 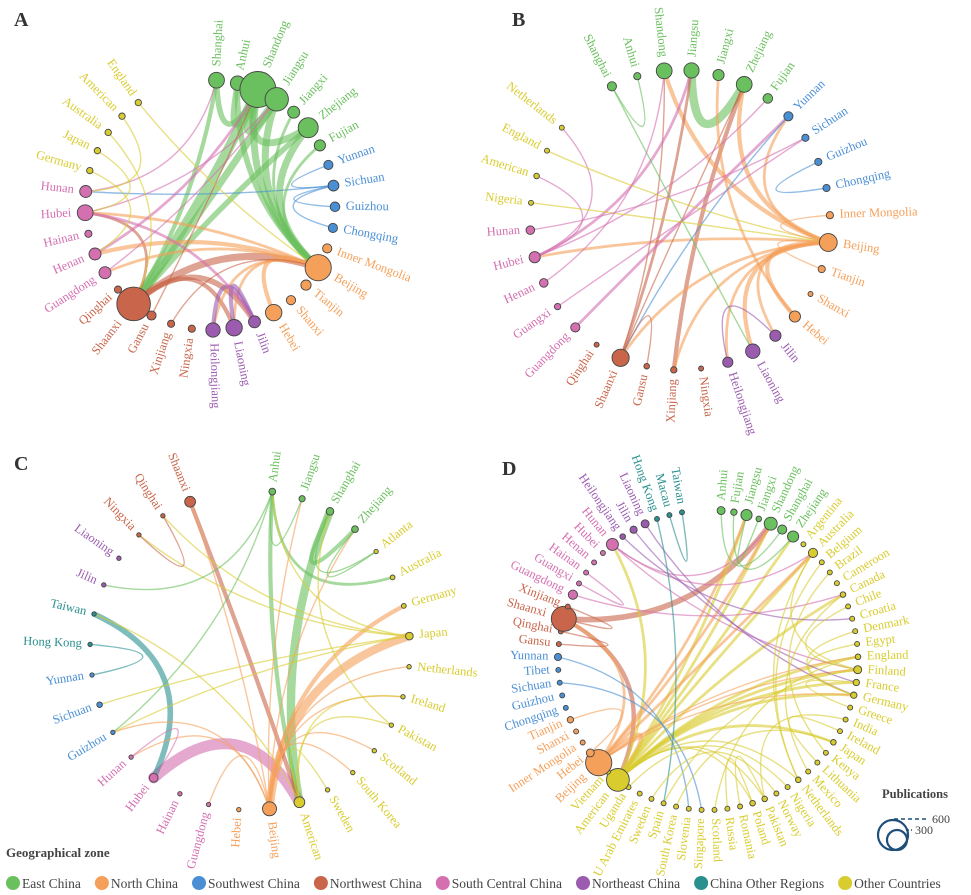 I want to click on node-sweden, so click(x=651, y=798).